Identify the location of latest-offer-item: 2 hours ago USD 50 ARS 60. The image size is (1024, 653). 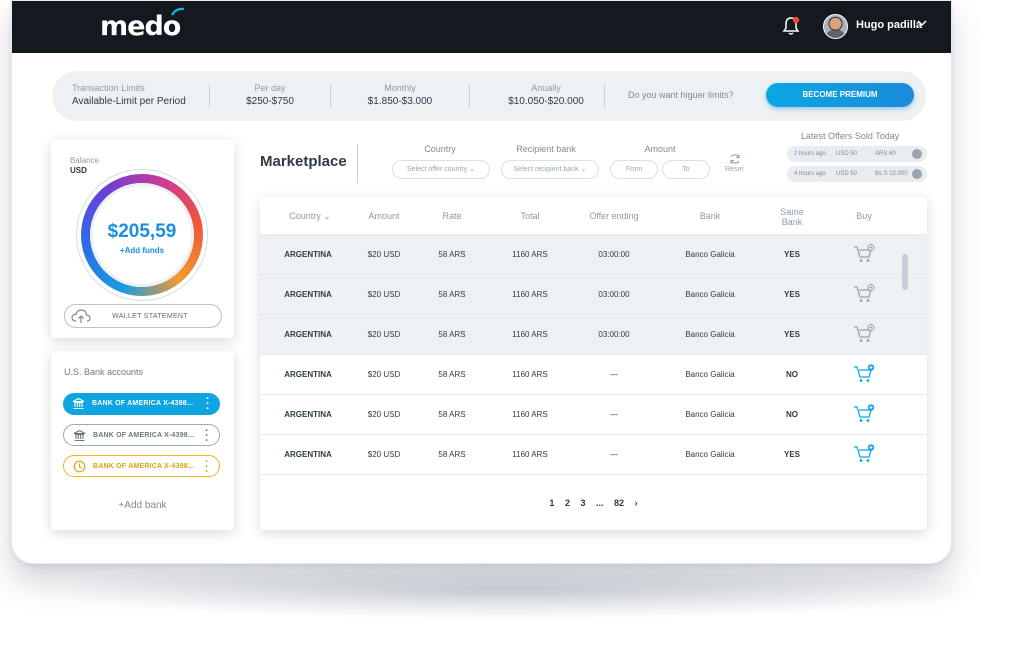
(857, 154).